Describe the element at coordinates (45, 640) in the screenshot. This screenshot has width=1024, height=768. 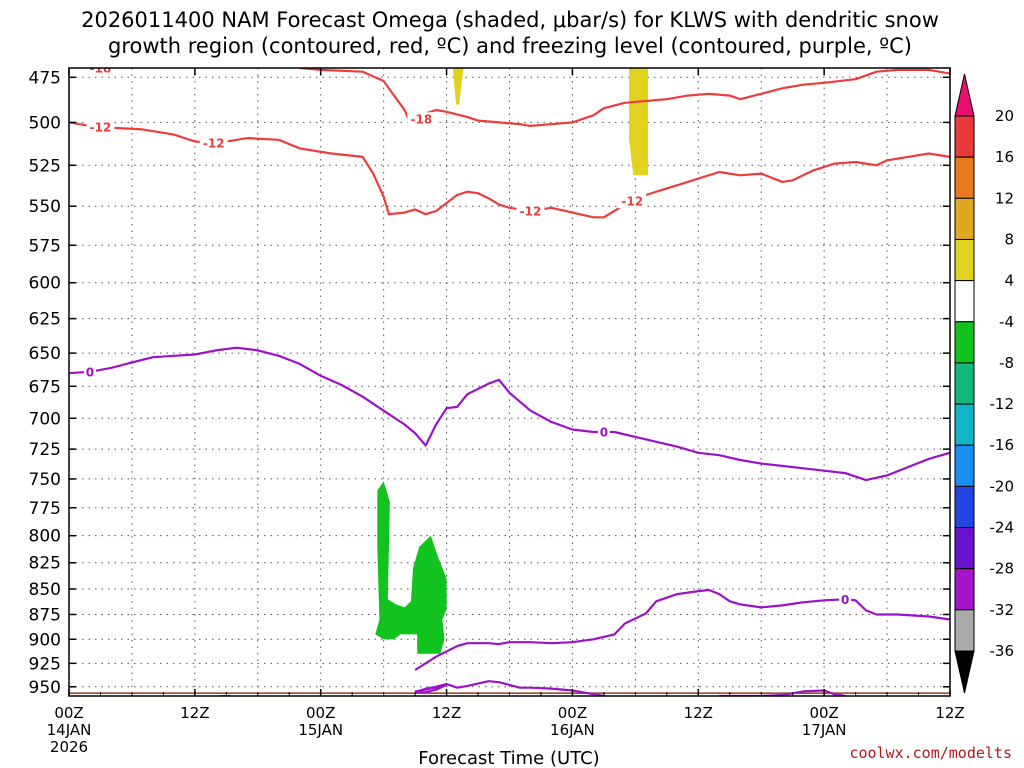
I see `y-tick-label-900: 900` at that location.